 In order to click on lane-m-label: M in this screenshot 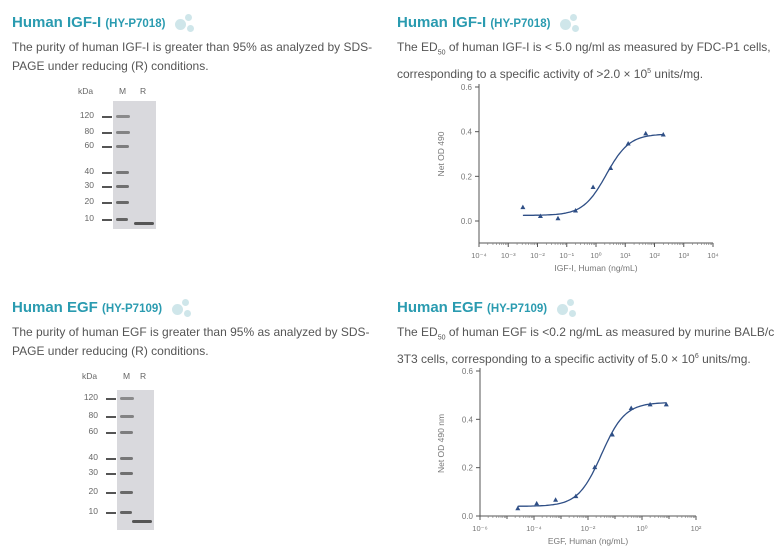, I will do `click(123, 91)`.